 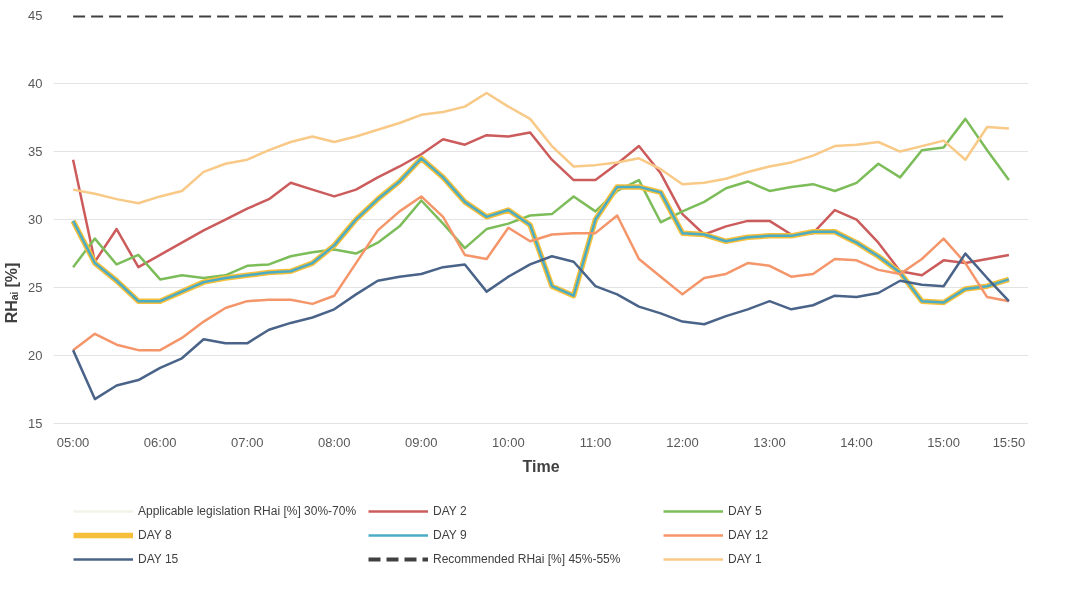 I want to click on legend-label: DAY 9, so click(x=450, y=535).